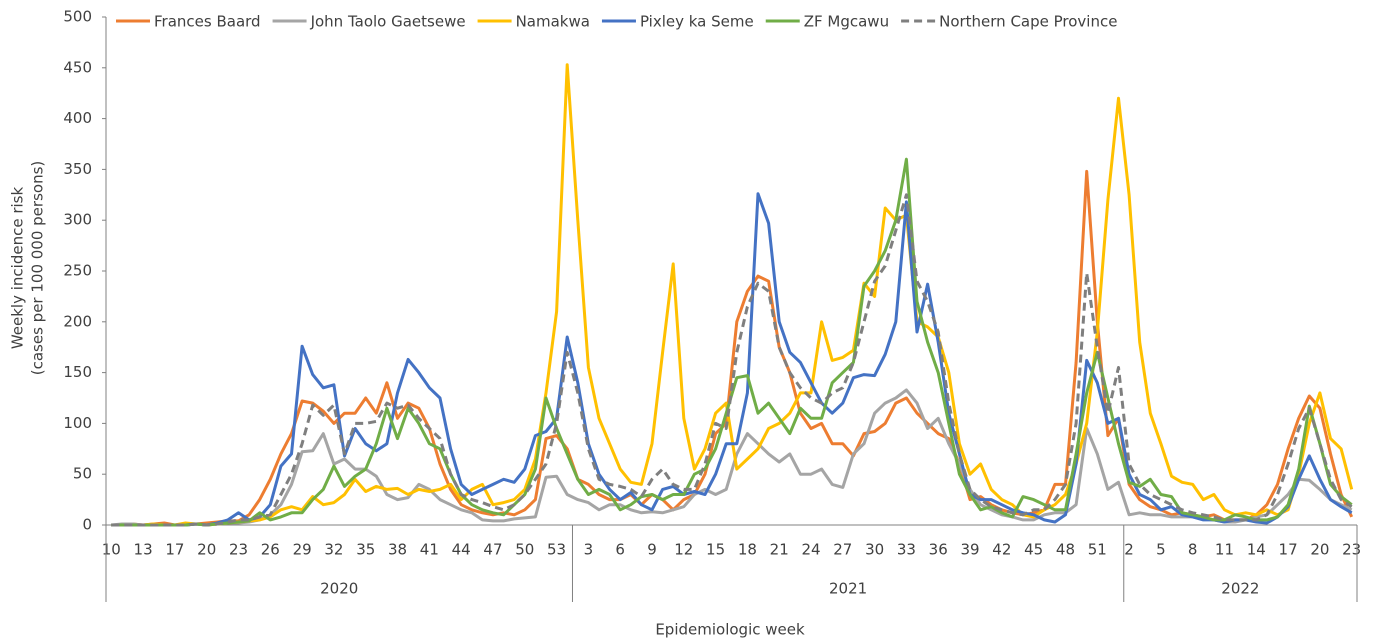 The height and width of the screenshot is (643, 1380). Describe the element at coordinates (207, 22) in the screenshot. I see `legend-label: Frances Baard` at that location.